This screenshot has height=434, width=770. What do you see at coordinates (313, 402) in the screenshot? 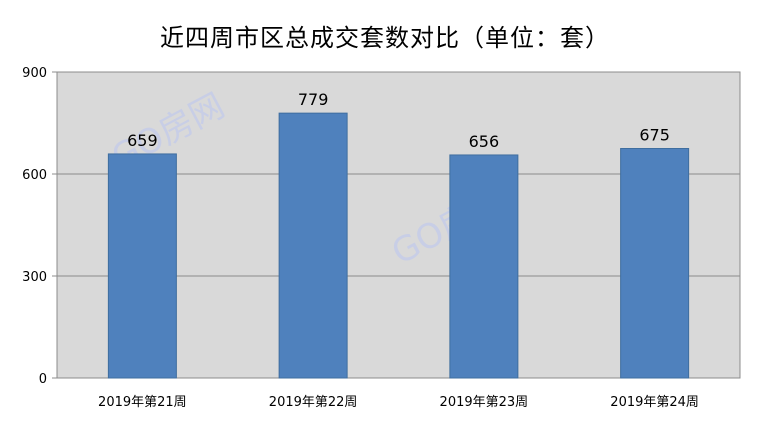
I see `x-category-label: 2019年第22周` at bounding box center [313, 402].